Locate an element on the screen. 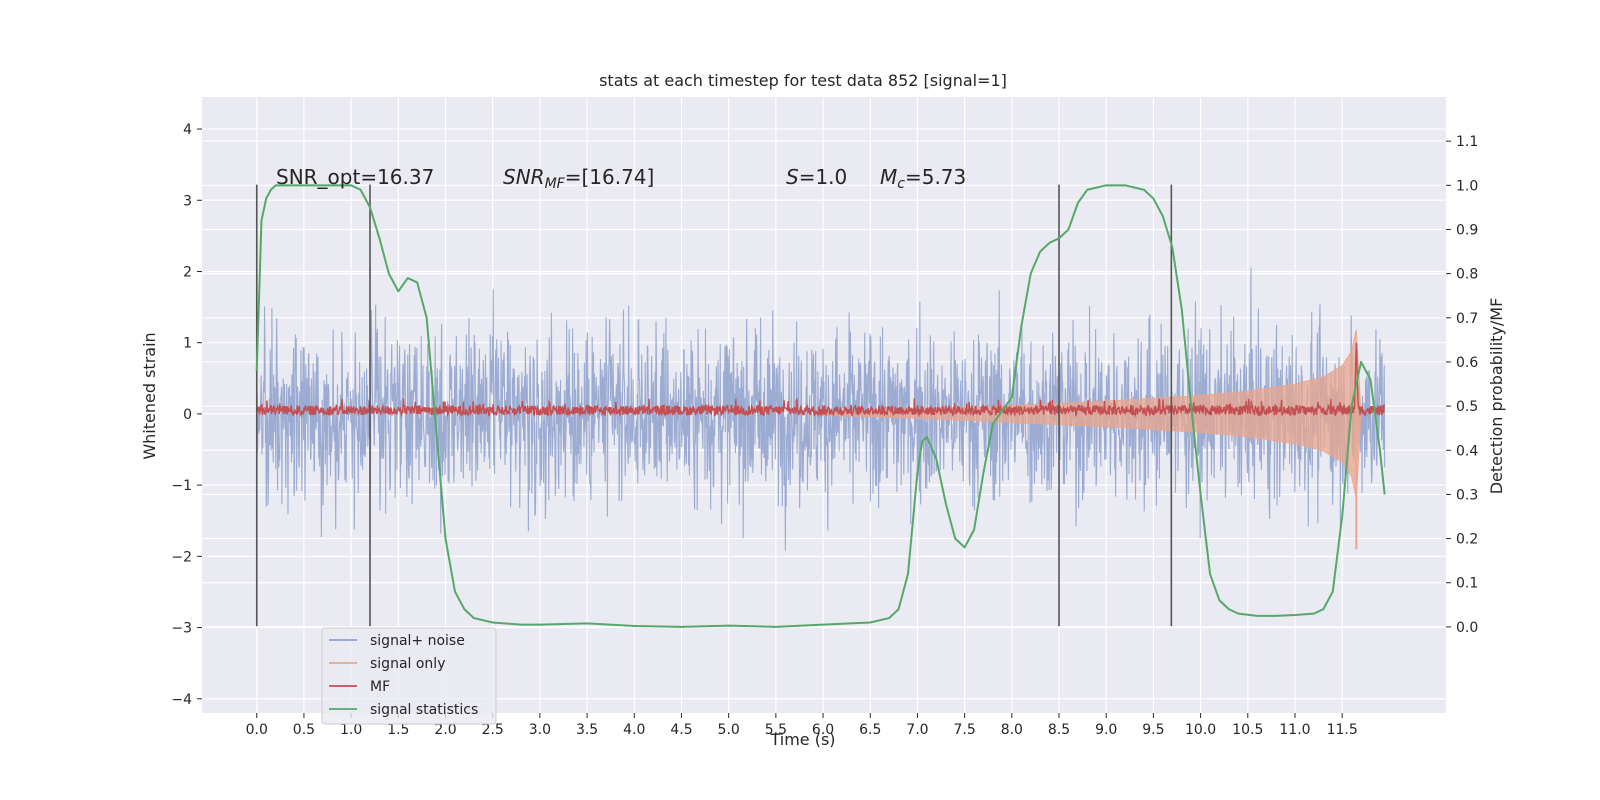 This screenshot has height=800, width=1600. y2-tick-label: 0.9 is located at coordinates (1467, 230).